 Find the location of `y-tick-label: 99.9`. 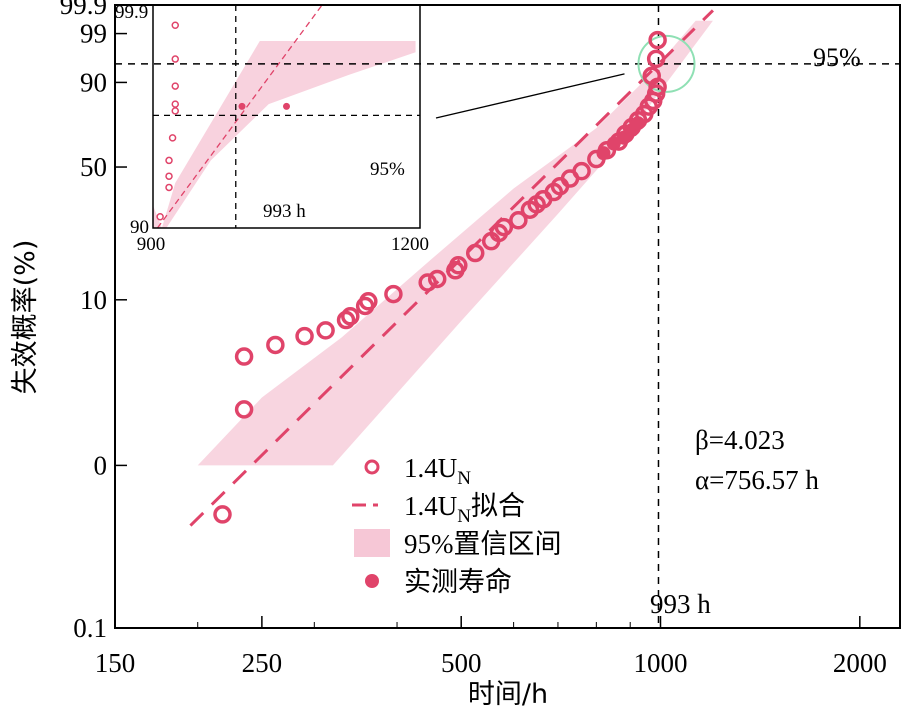

y-tick-label: 99.9 is located at coordinates (83, 10).